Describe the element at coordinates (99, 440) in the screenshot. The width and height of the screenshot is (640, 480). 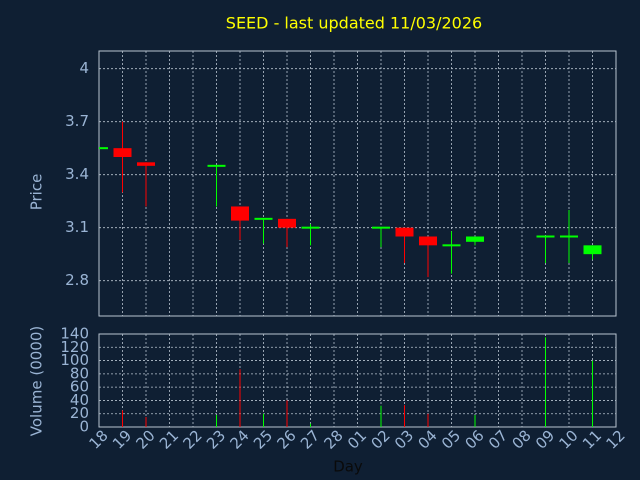
I see `x-tick-label: 18` at that location.